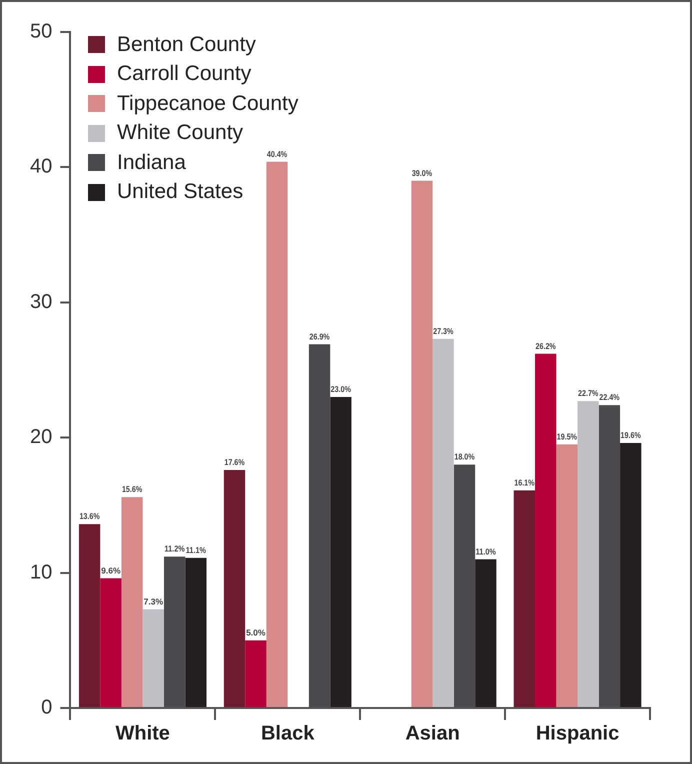  I want to click on legend-label: White County, so click(180, 133).